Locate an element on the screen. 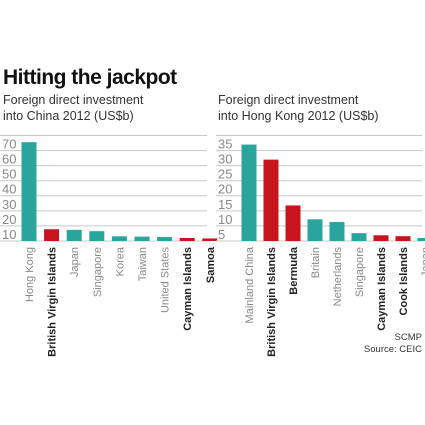  footer: SCMP Source: CEIC is located at coordinates (361, 344).